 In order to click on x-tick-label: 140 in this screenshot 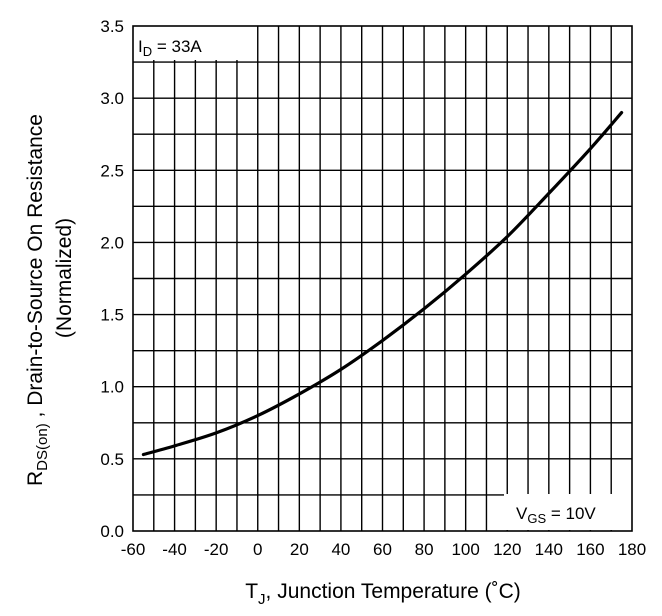, I will do `click(549, 549)`.